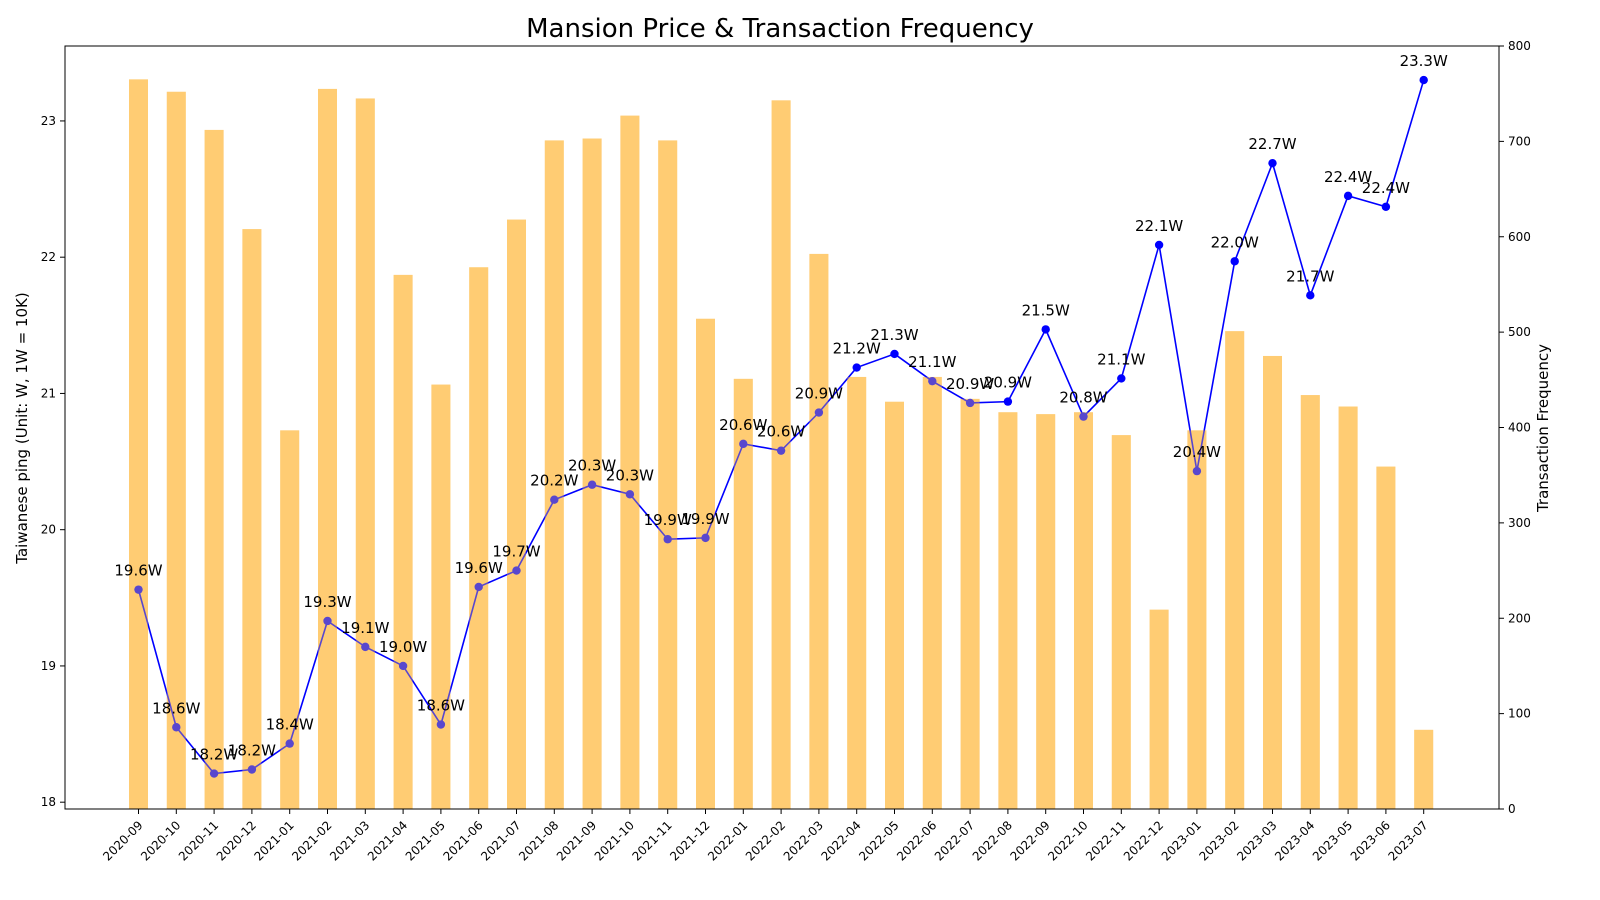  I want to click on x-tick-label-2022-03: 2022-03, so click(803, 840).